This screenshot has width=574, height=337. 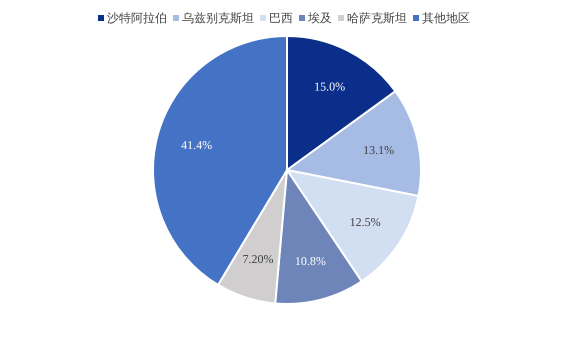 I want to click on data-label: 15.0%, so click(x=330, y=86).